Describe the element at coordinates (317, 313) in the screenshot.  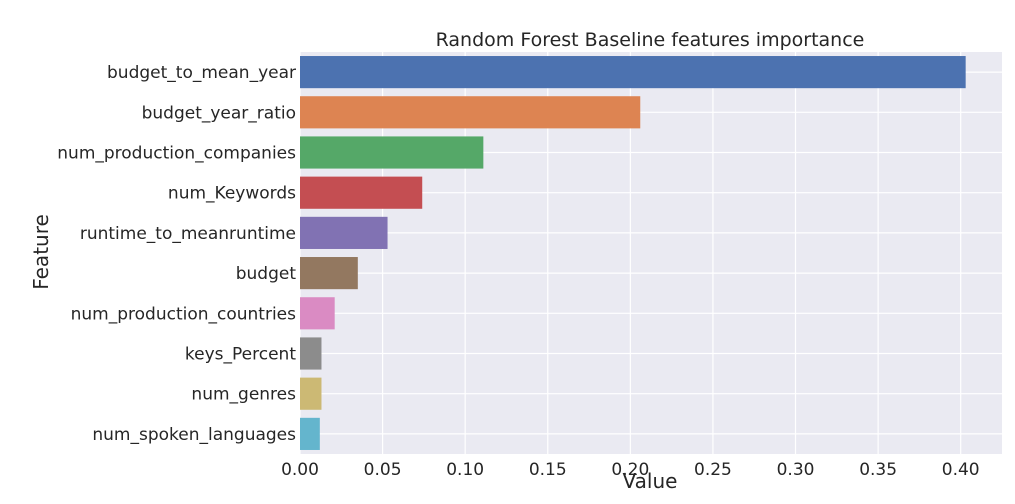
I see `bar-num-production-countries` at that location.